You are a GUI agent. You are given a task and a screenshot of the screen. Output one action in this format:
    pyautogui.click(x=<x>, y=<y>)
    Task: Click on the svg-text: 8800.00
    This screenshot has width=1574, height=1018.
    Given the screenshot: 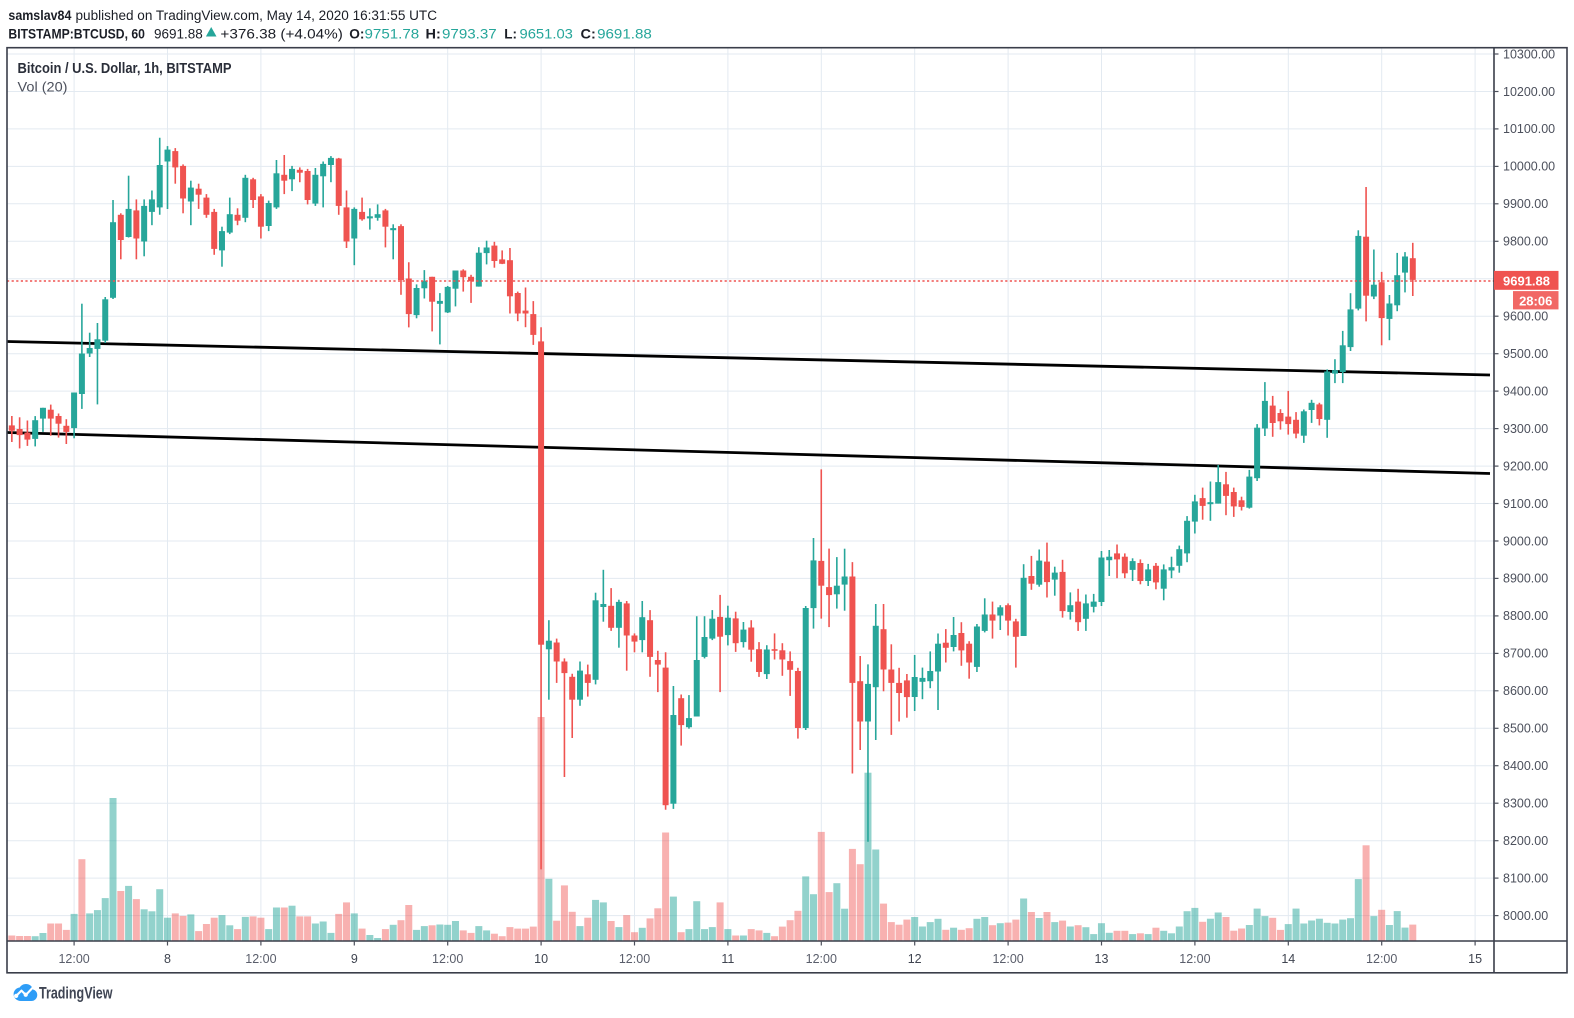 What is the action you would take?
    pyautogui.click(x=1525, y=616)
    